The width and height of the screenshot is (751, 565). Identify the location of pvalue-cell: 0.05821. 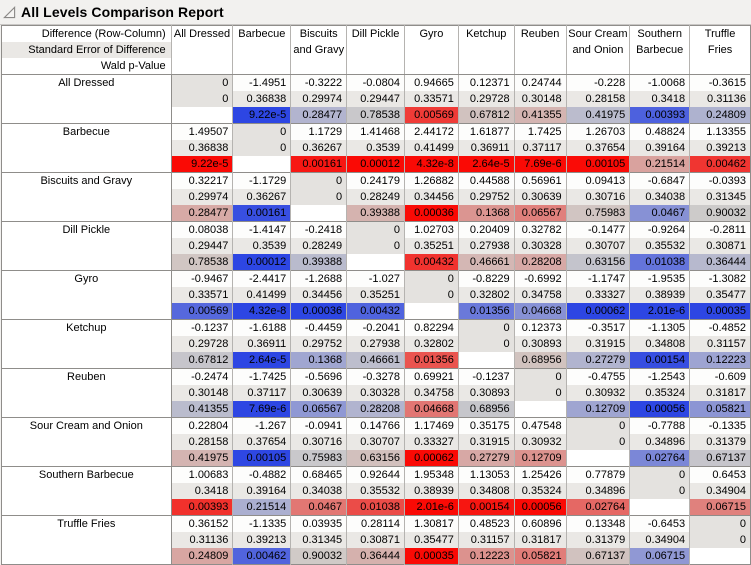
(720, 409).